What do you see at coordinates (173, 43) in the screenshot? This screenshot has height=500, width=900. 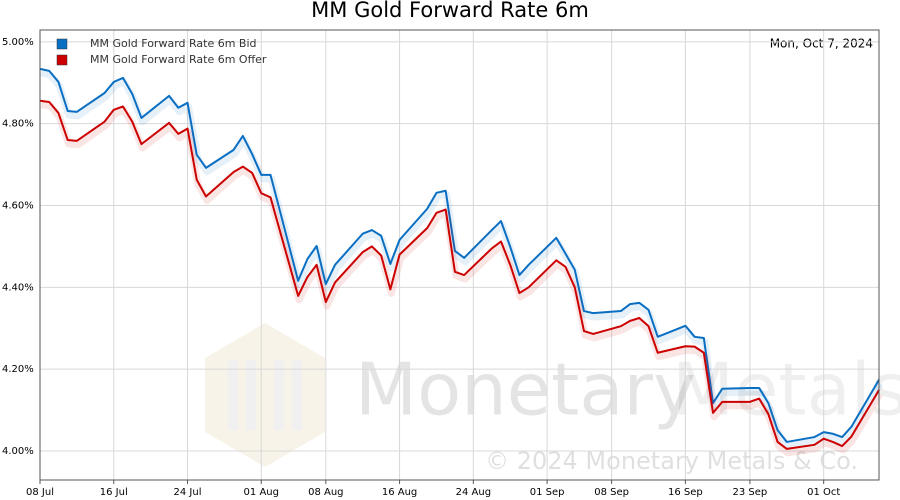 I see `legend-label: MM Gold Forward Rate 6m Bid` at bounding box center [173, 43].